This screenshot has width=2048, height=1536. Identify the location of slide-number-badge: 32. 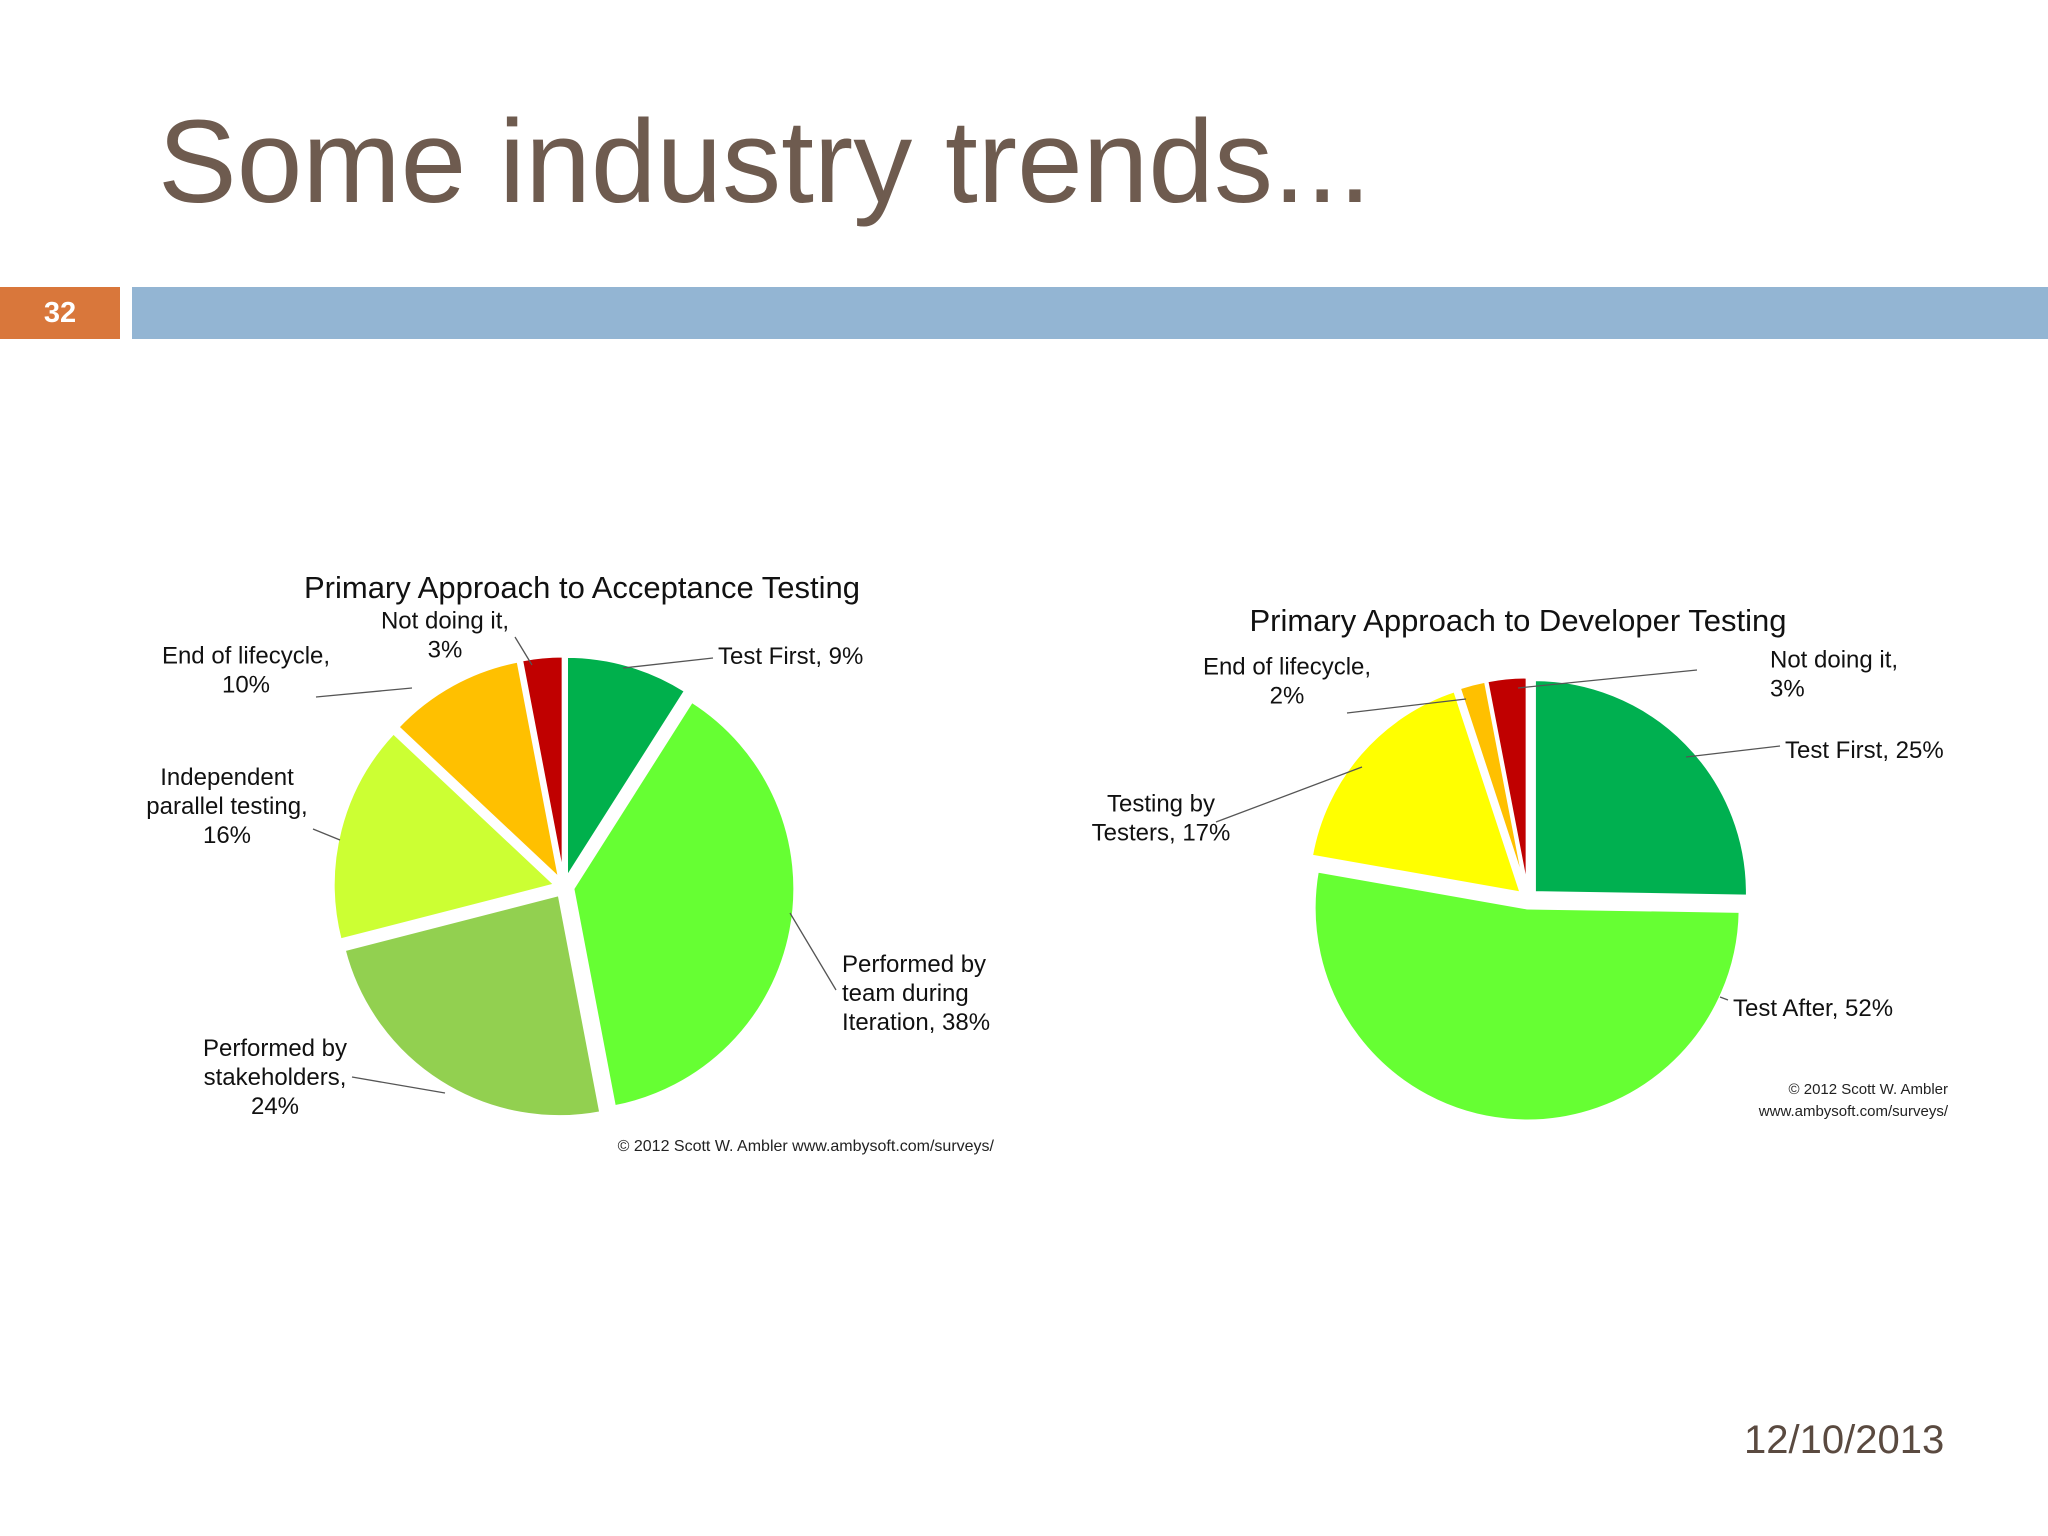
(60, 313).